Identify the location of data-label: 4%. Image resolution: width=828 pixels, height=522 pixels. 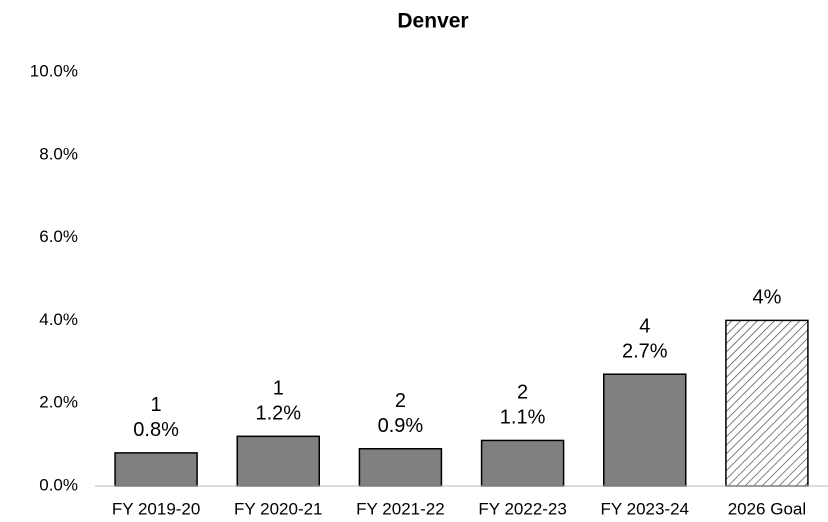
(766, 298).